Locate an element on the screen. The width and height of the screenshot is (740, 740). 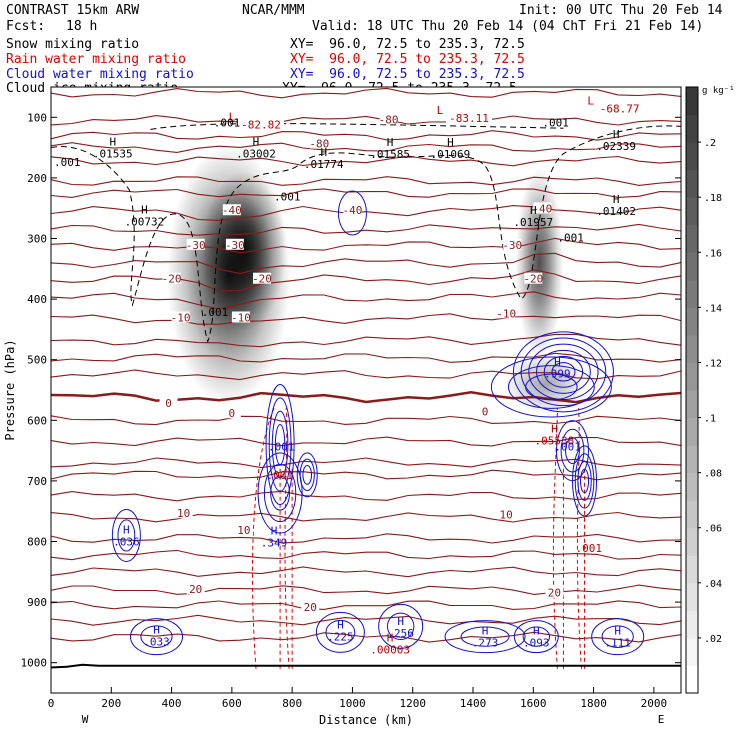
isotherm-label: -40 is located at coordinates (352, 210).